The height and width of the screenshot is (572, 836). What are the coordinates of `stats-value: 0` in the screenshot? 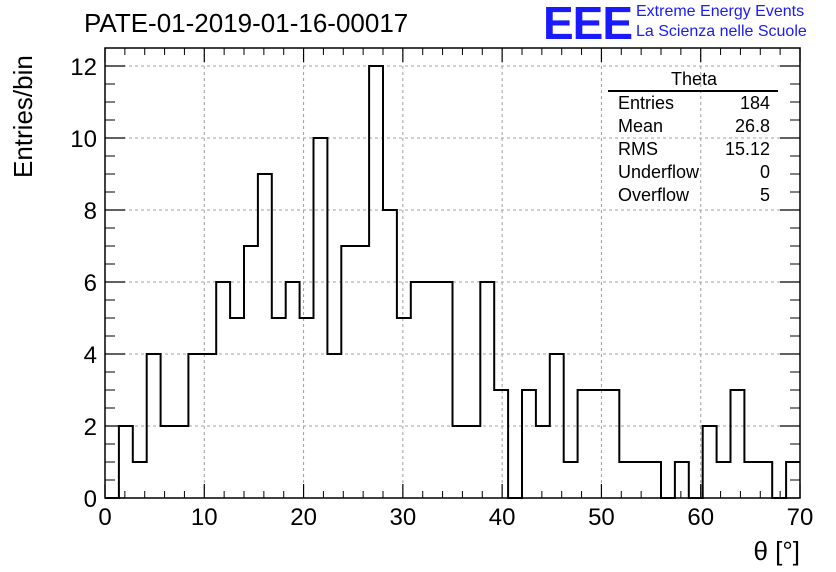 It's located at (764, 172).